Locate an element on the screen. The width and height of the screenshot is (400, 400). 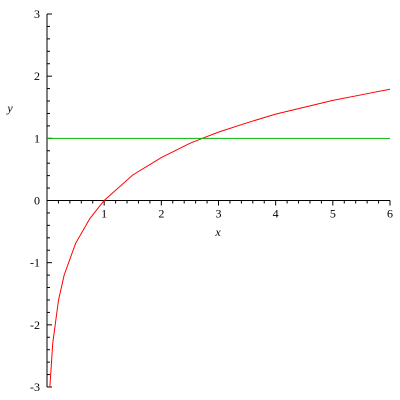
y-tick-label: -2 is located at coordinates (35, 325).